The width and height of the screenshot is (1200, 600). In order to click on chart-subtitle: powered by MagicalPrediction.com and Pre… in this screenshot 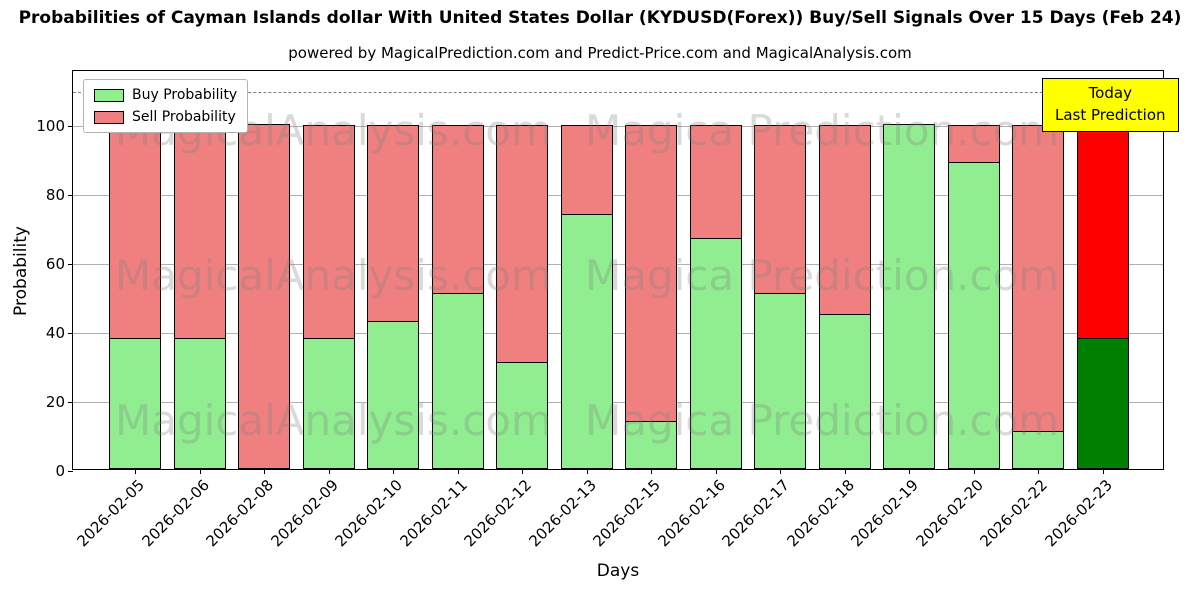, I will do `click(600, 53)`.